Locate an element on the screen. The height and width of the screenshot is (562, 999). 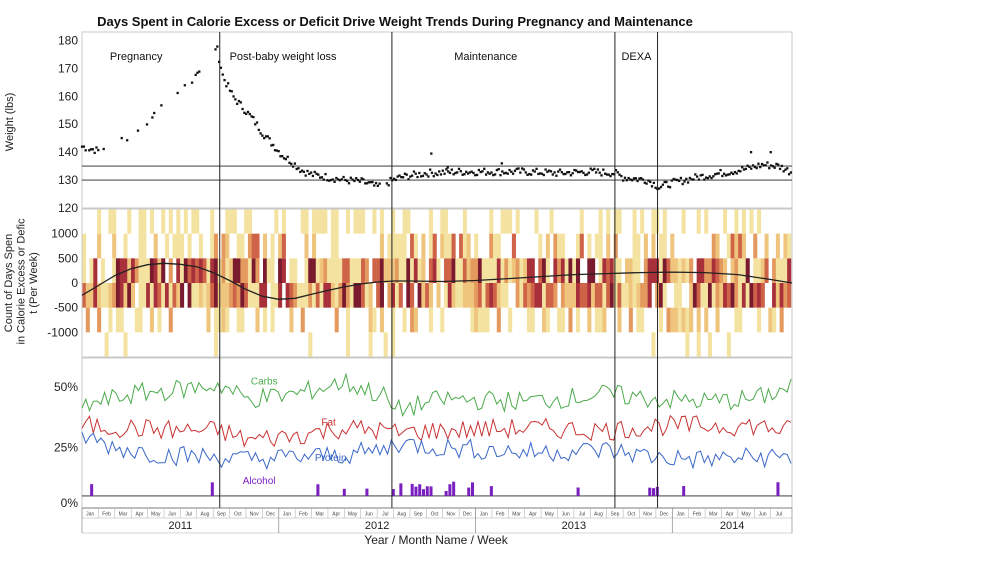
excess-tick-label: 1000 is located at coordinates (64, 234).